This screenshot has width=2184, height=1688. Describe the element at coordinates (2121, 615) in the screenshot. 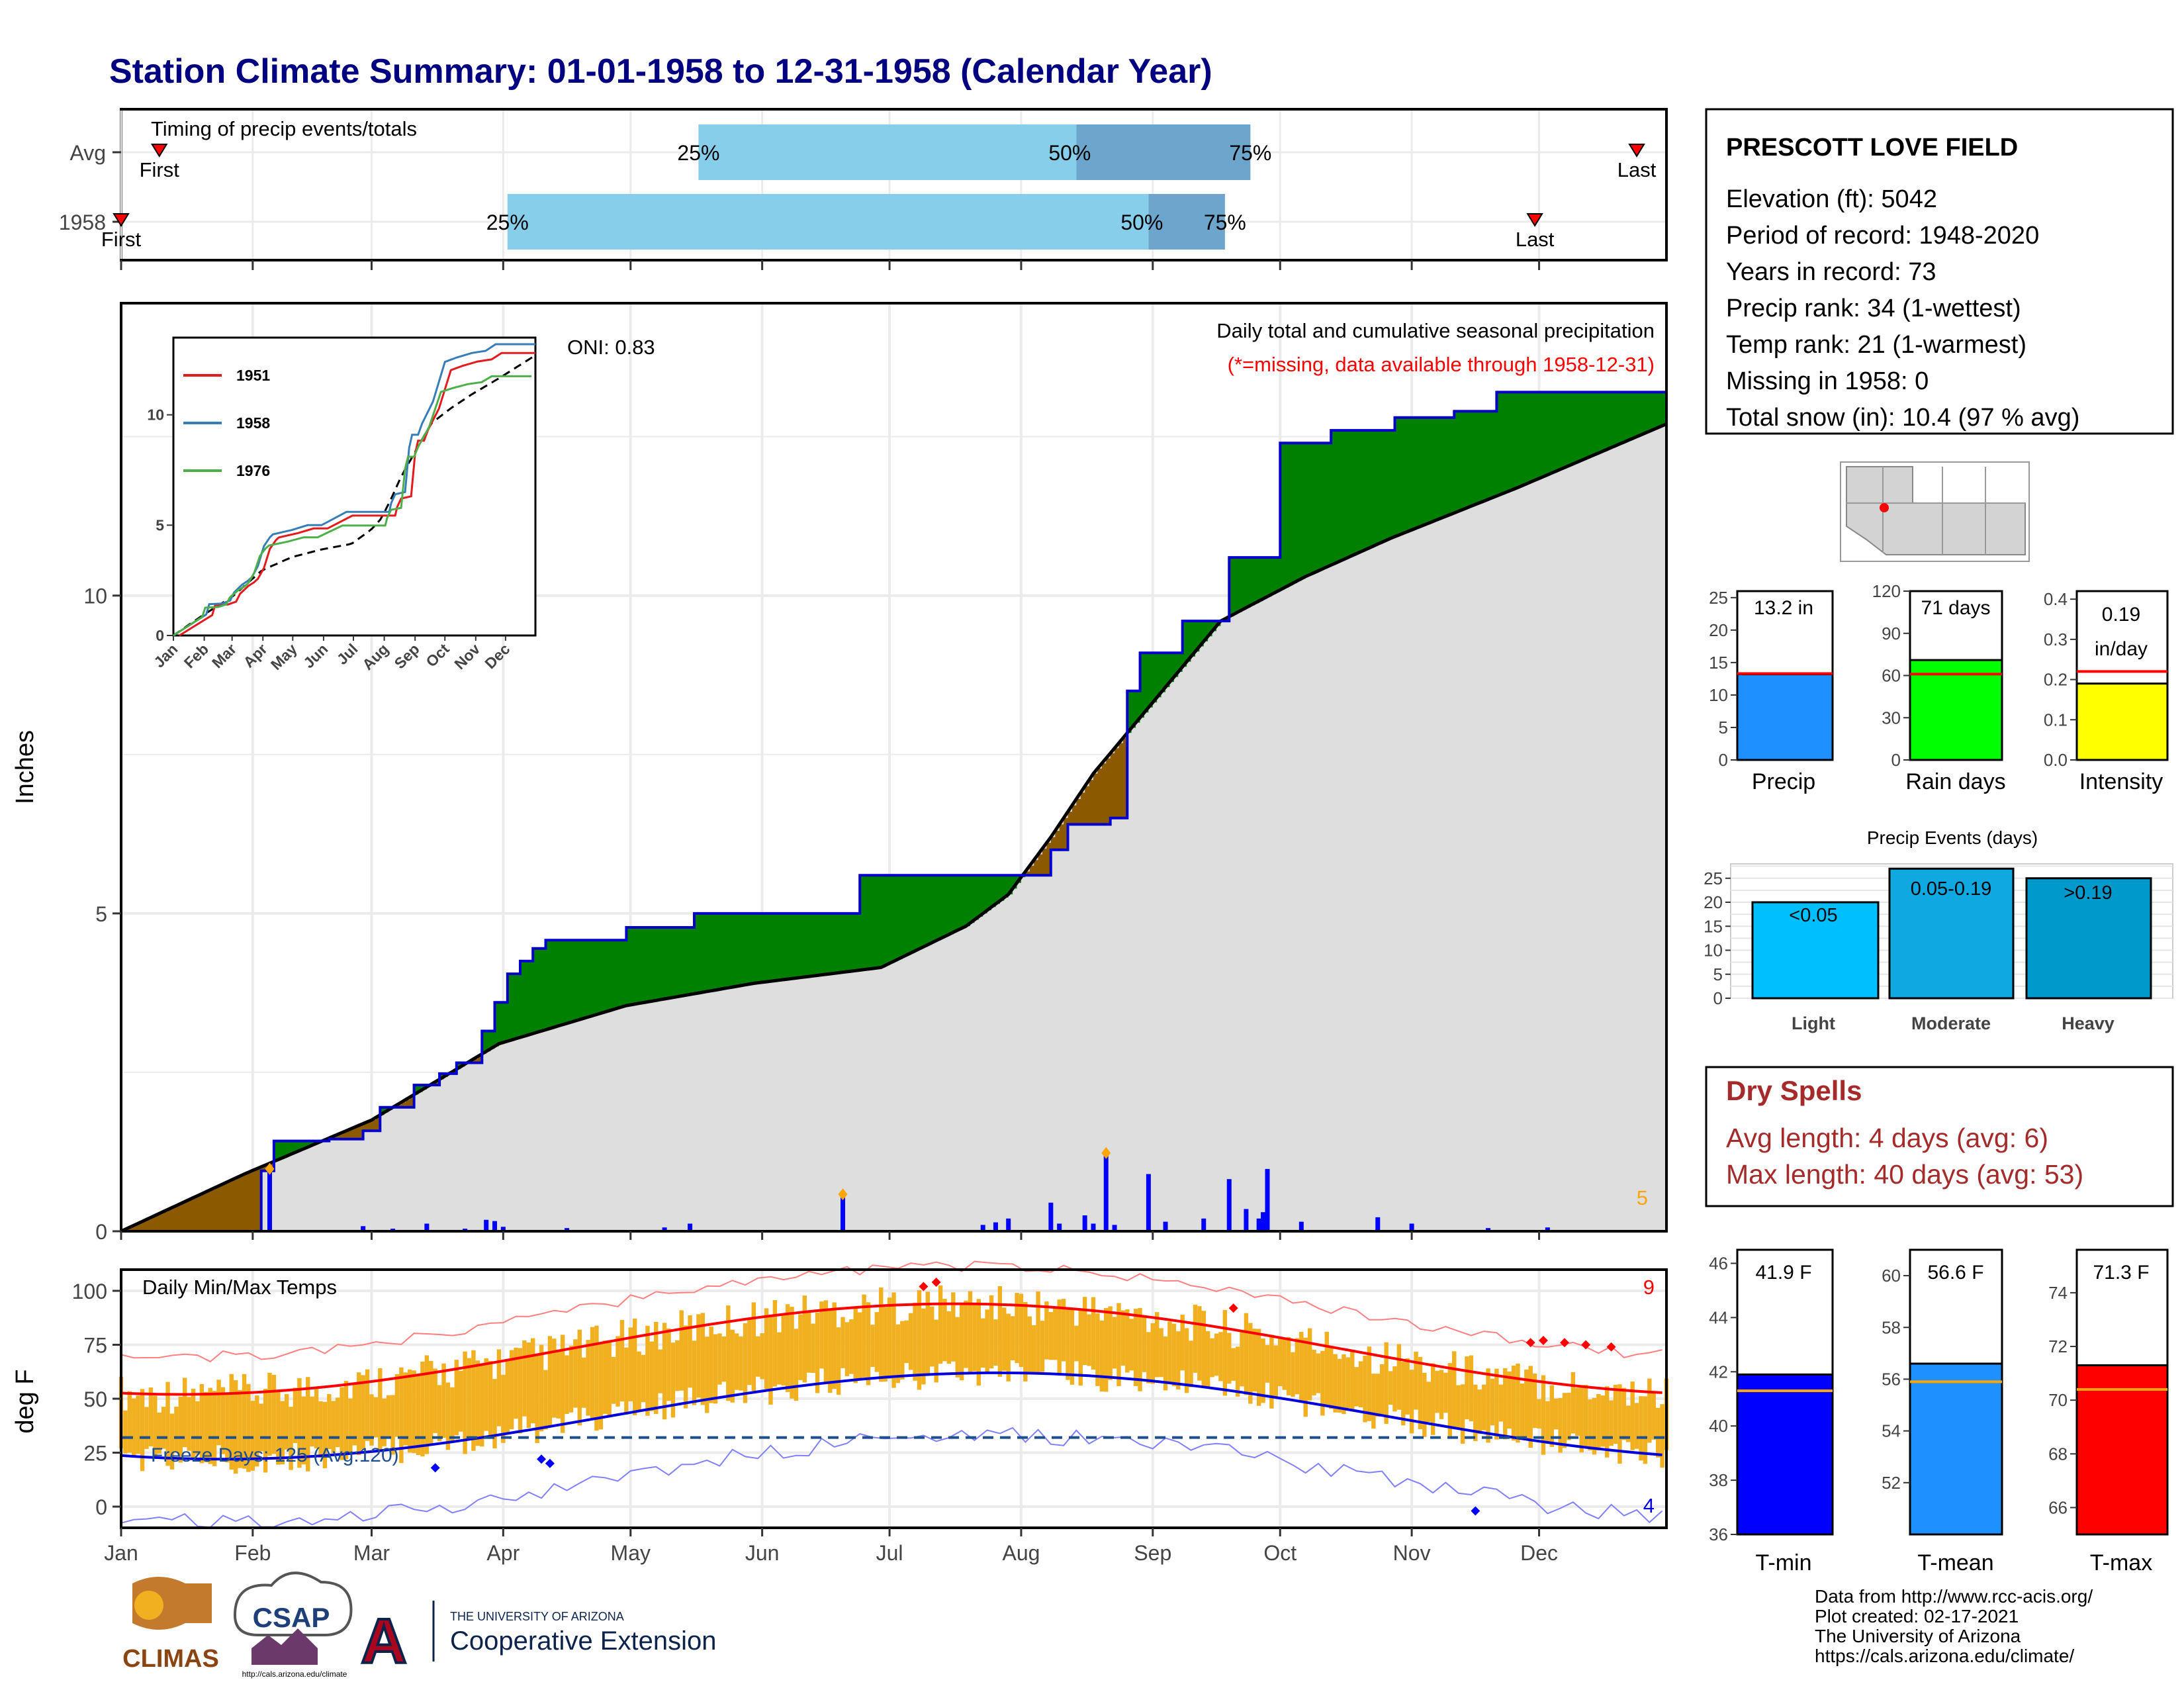

I see `summary-value-intensity-1: 0.19` at that location.